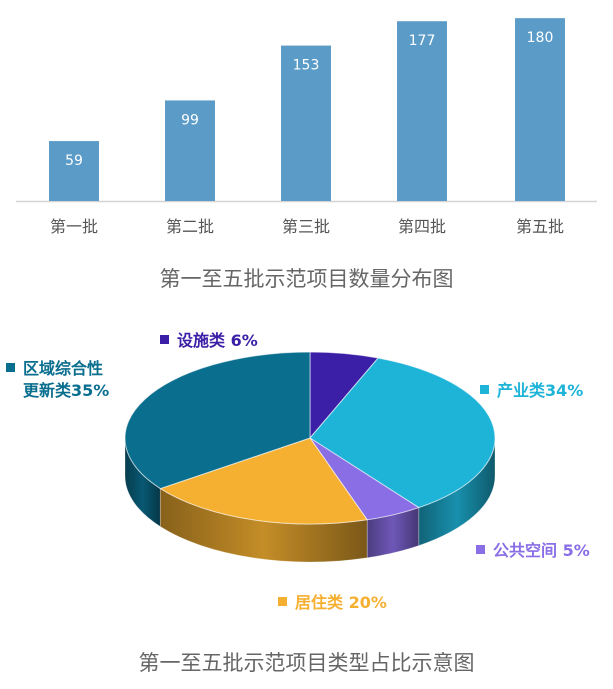 The height and width of the screenshot is (689, 613). What do you see at coordinates (540, 390) in the screenshot?
I see `legend-label: 产业类34%` at bounding box center [540, 390].